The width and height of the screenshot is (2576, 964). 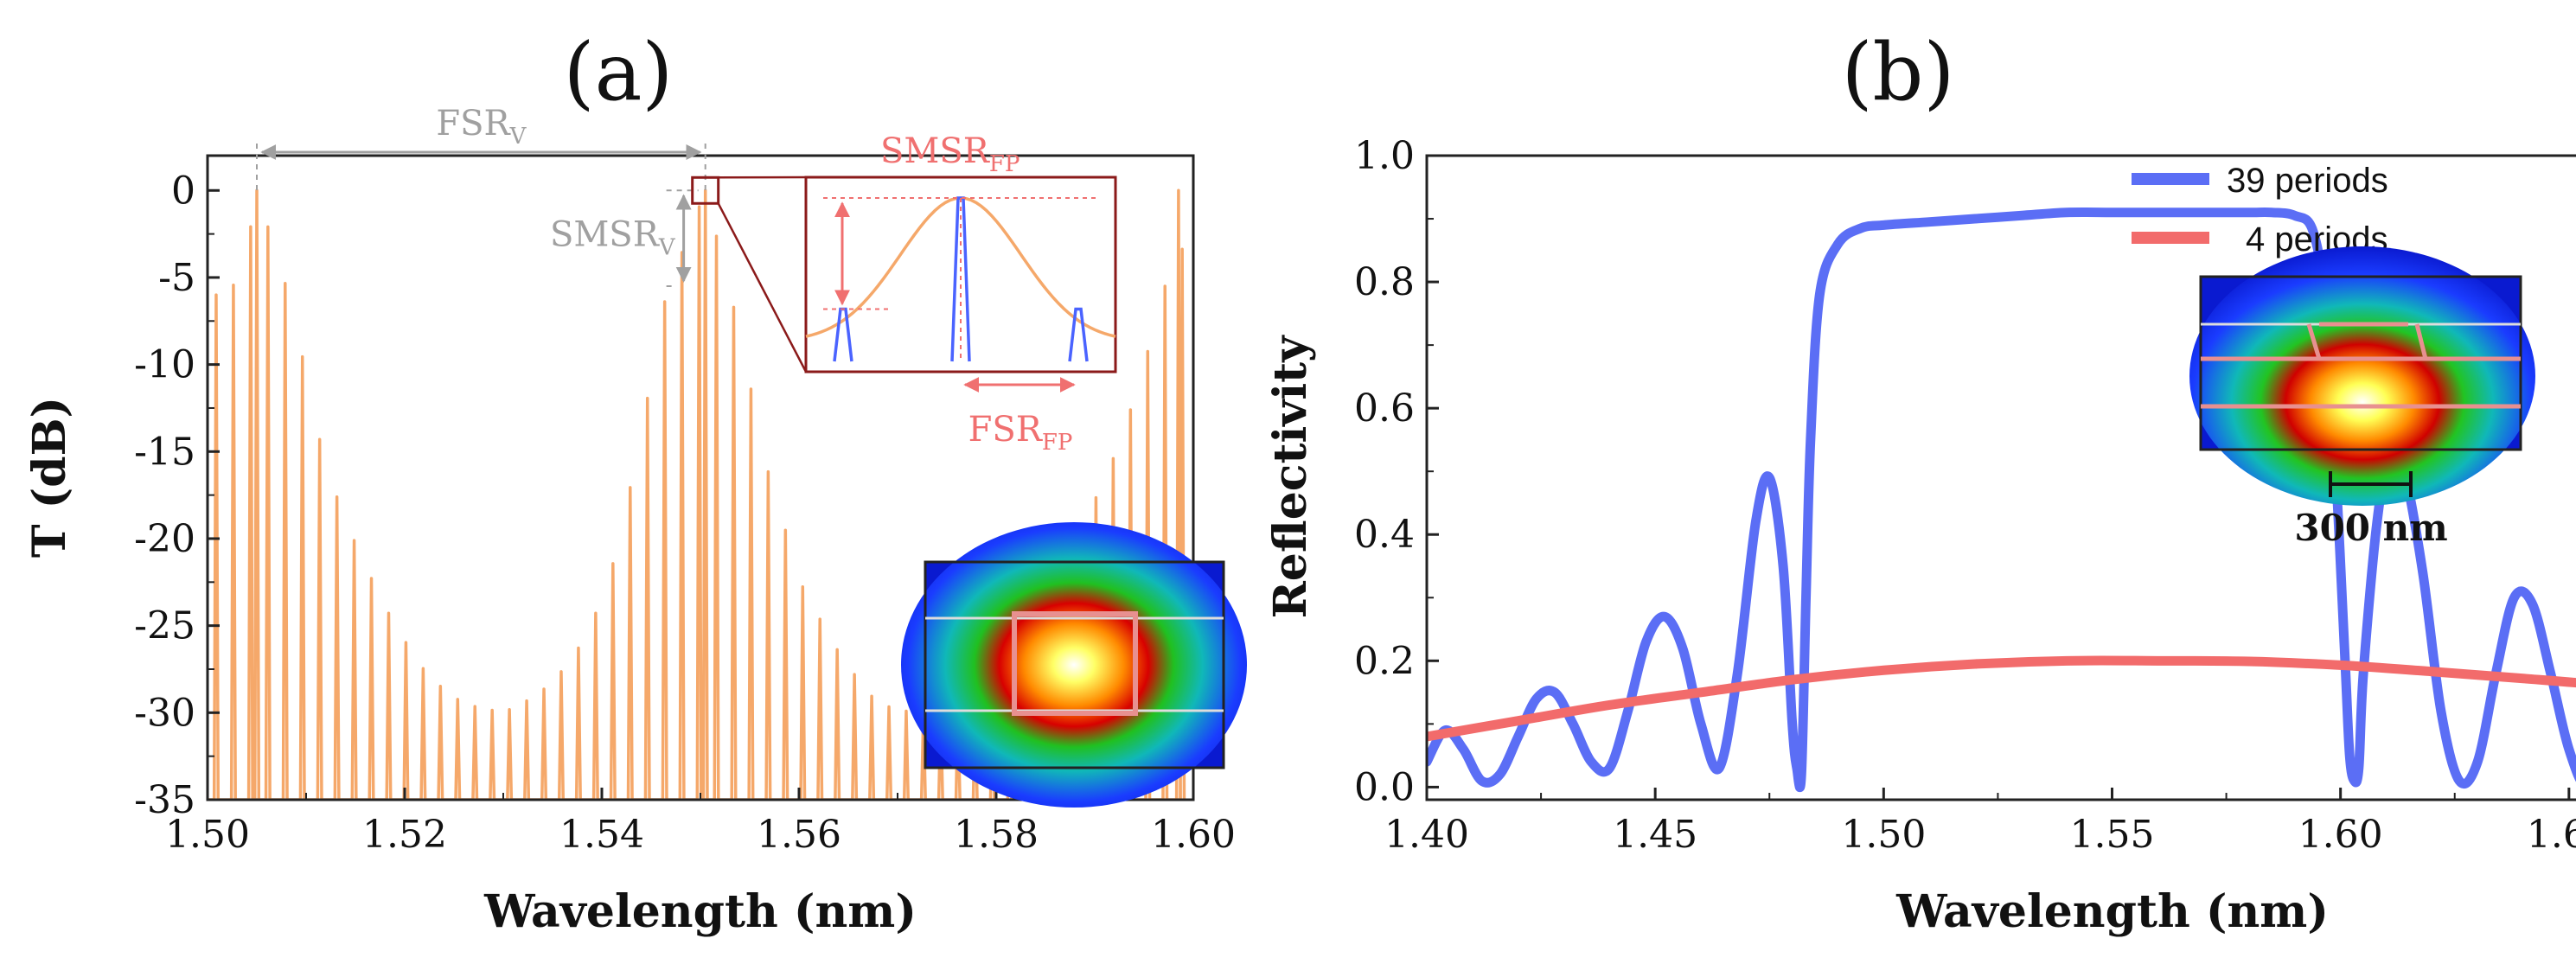 I want to click on panel-a-xtick-label: 1.58, so click(x=996, y=835).